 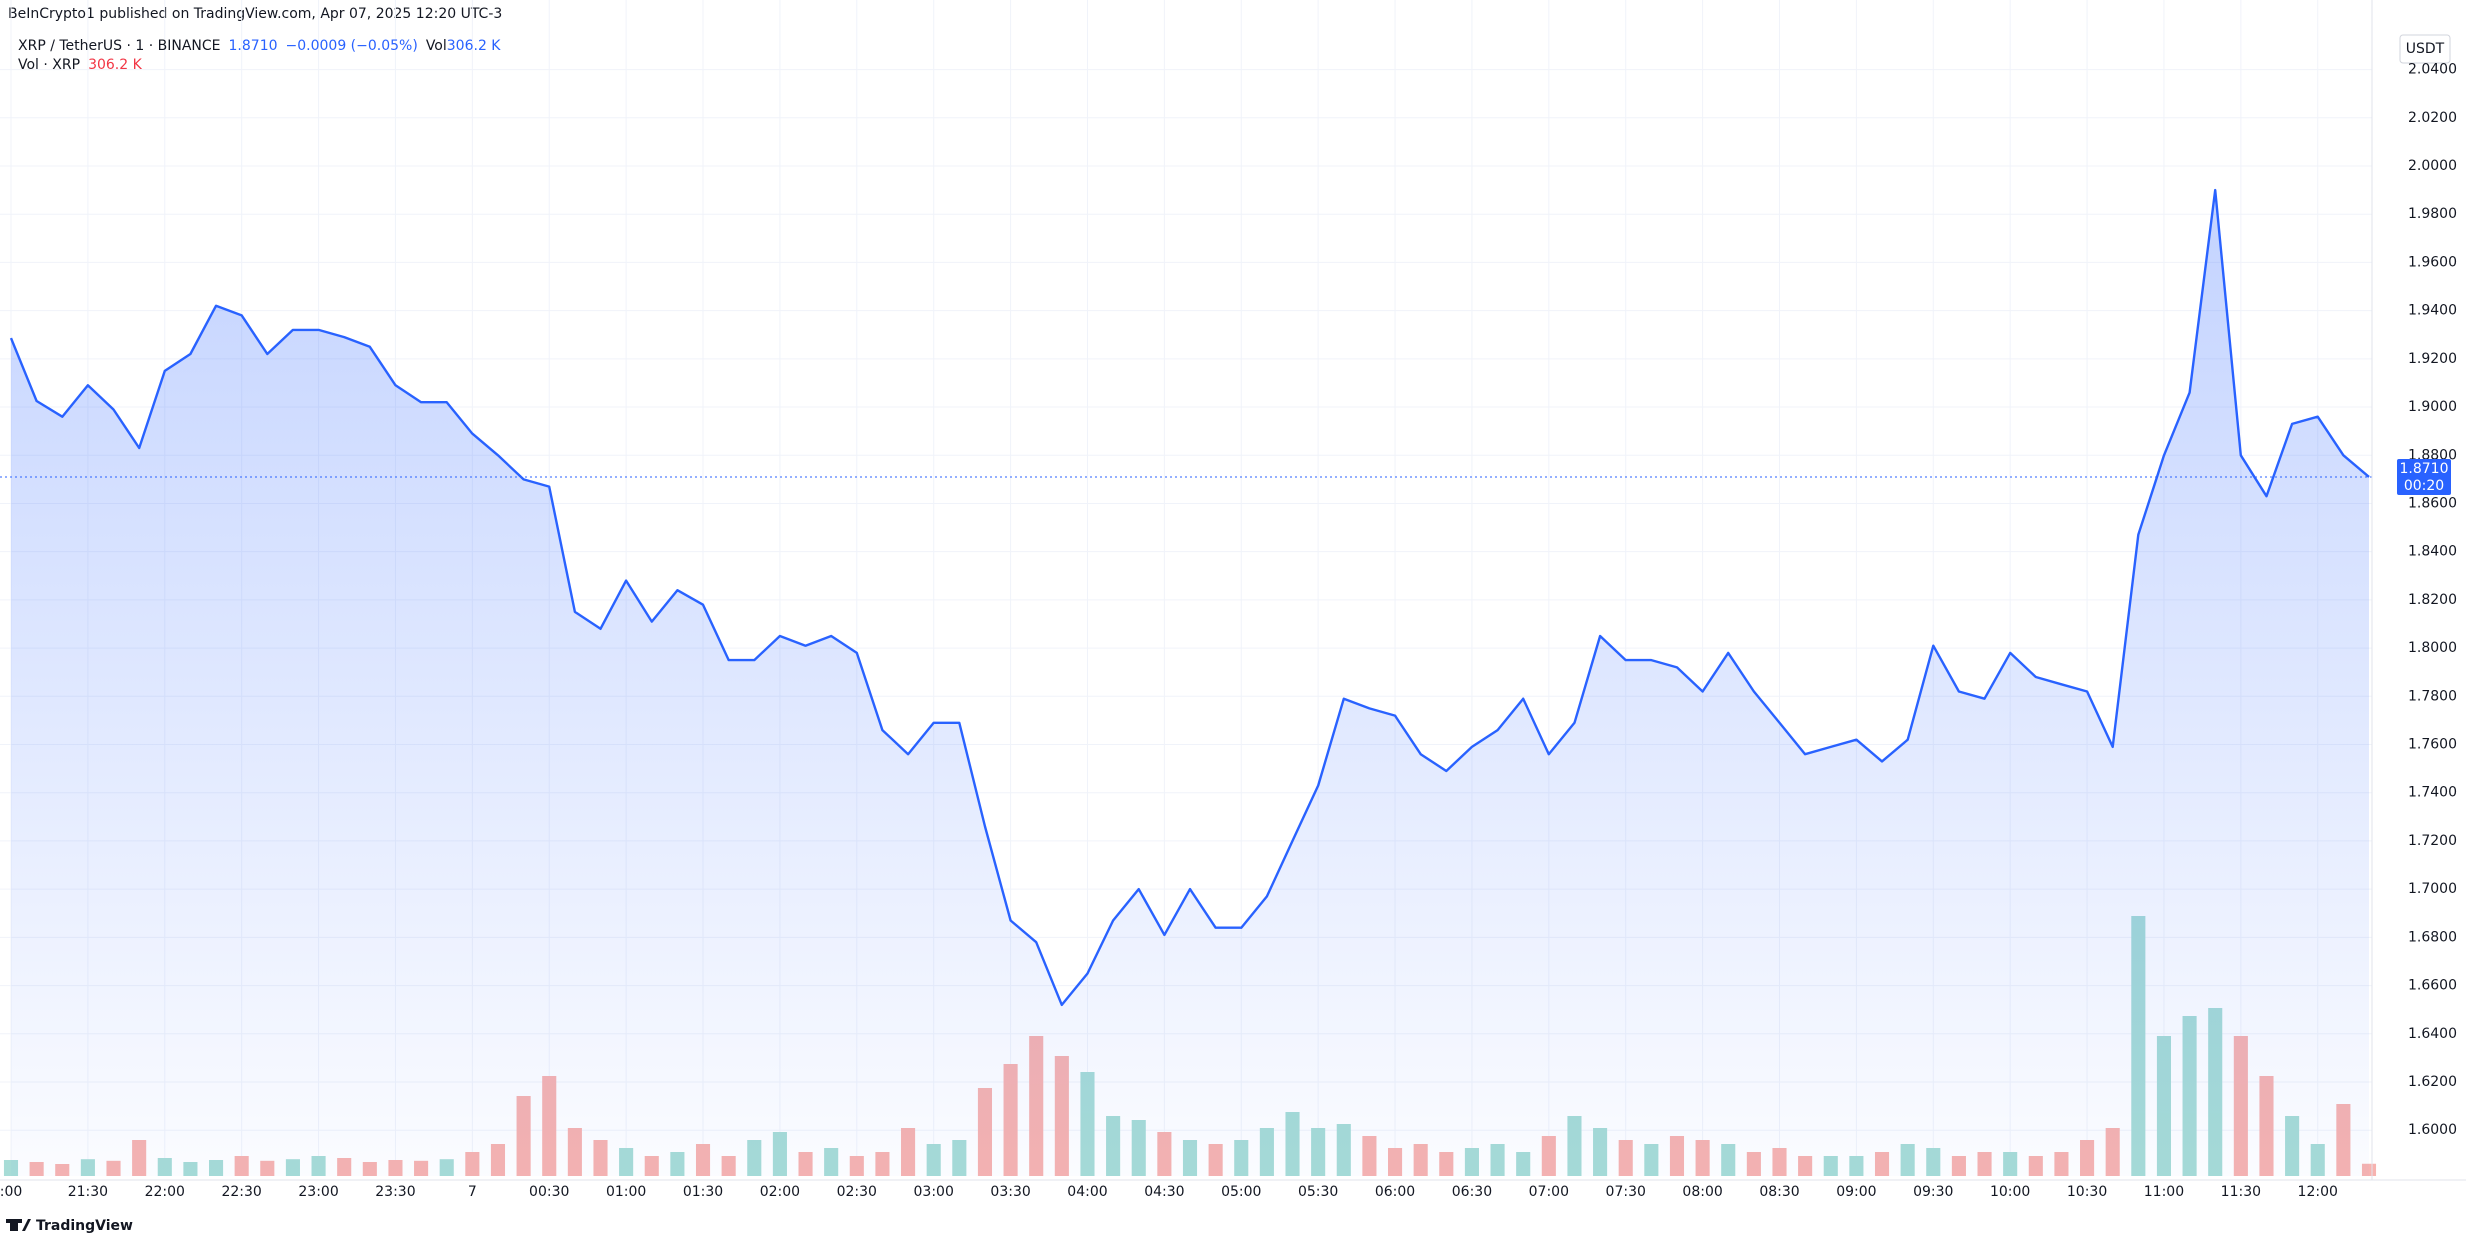 I want to click on y-tick-label: 1.7200, so click(x=2432, y=841).